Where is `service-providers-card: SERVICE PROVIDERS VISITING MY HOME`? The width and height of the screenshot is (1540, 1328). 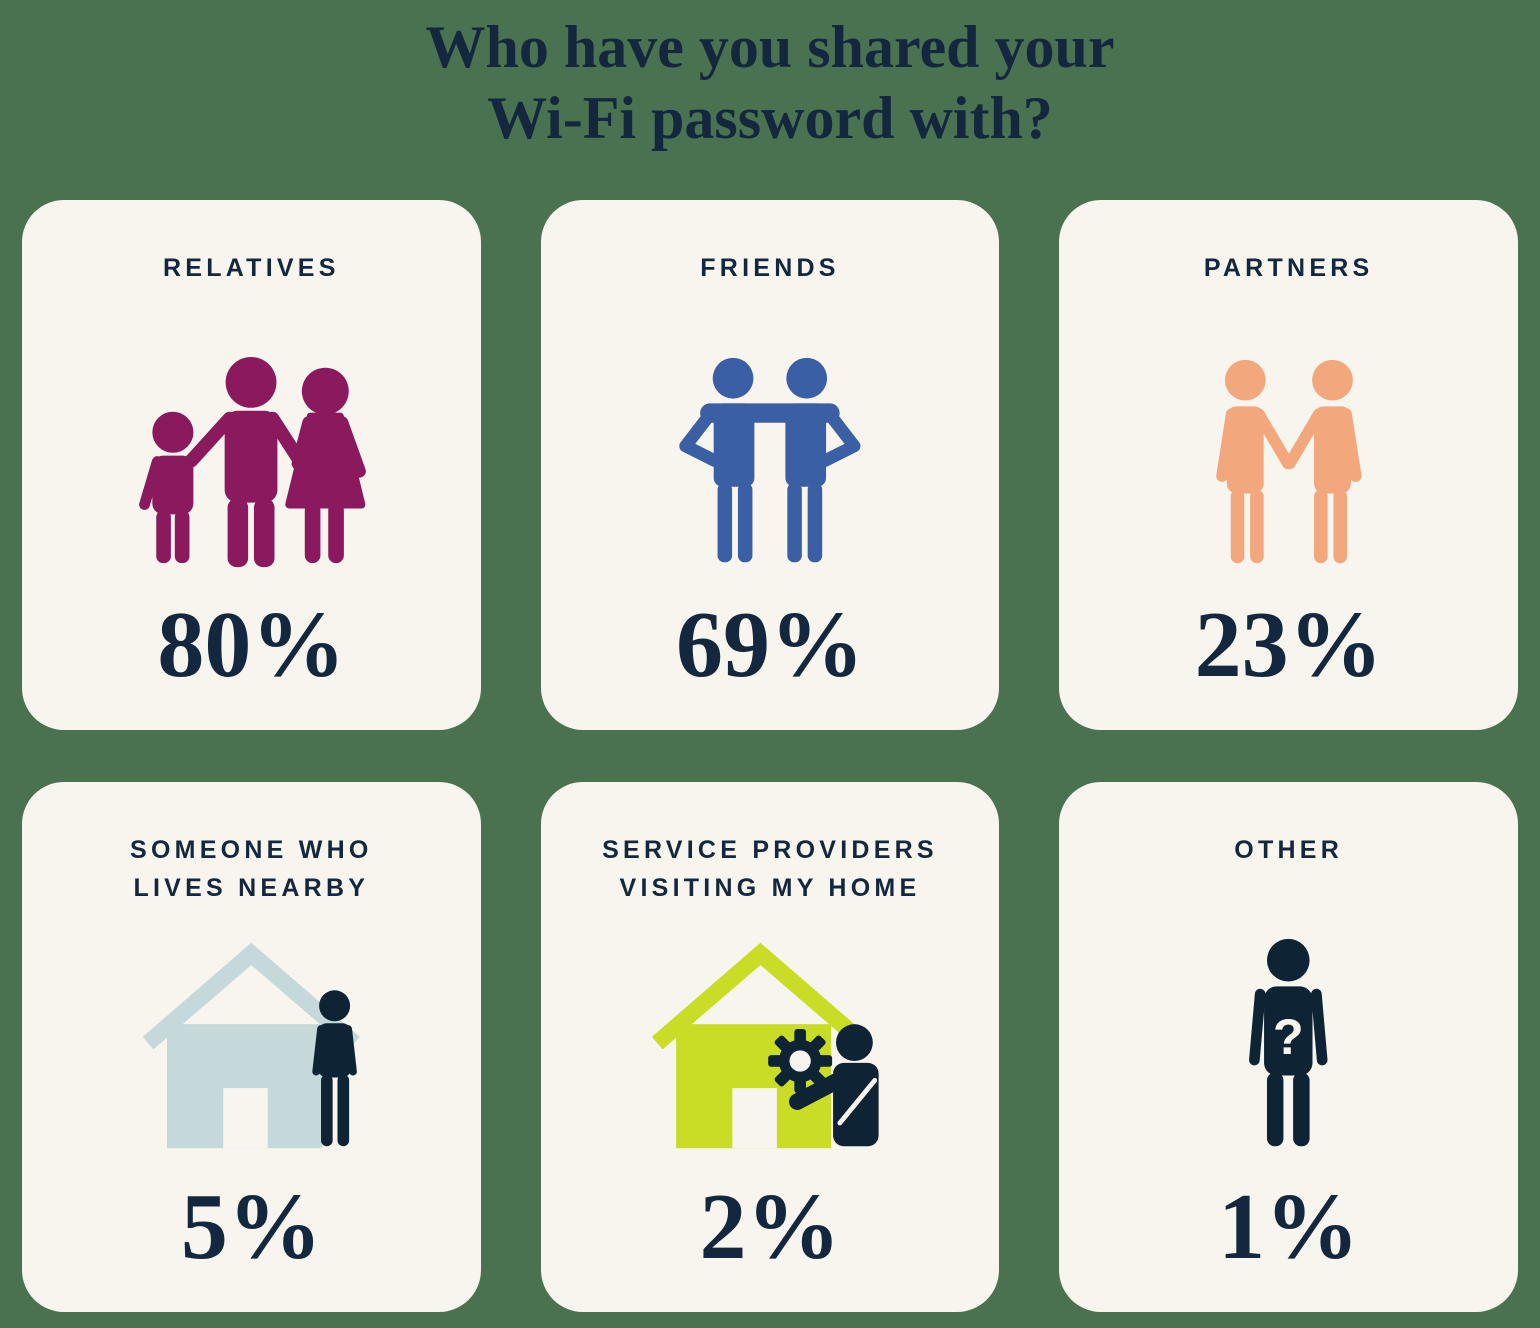
service-providers-card: SERVICE PROVIDERS VISITING MY HOME is located at coordinates (770, 1047).